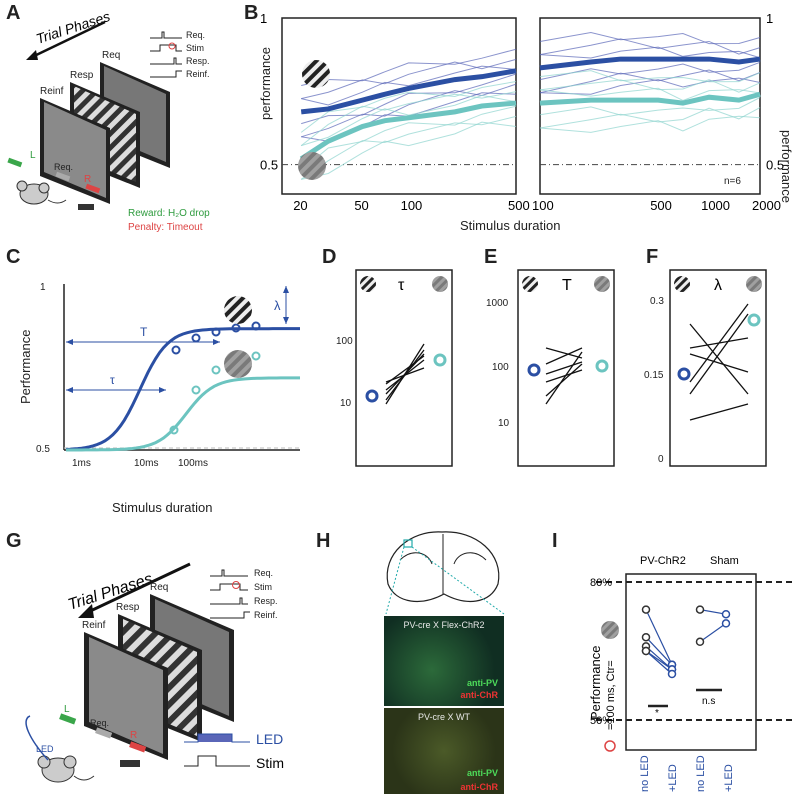 Image resolution: width=800 pixels, height=794 pixels. Describe the element at coordinates (372, 396) in the screenshot. I see `d-high-mean-marker` at that location.